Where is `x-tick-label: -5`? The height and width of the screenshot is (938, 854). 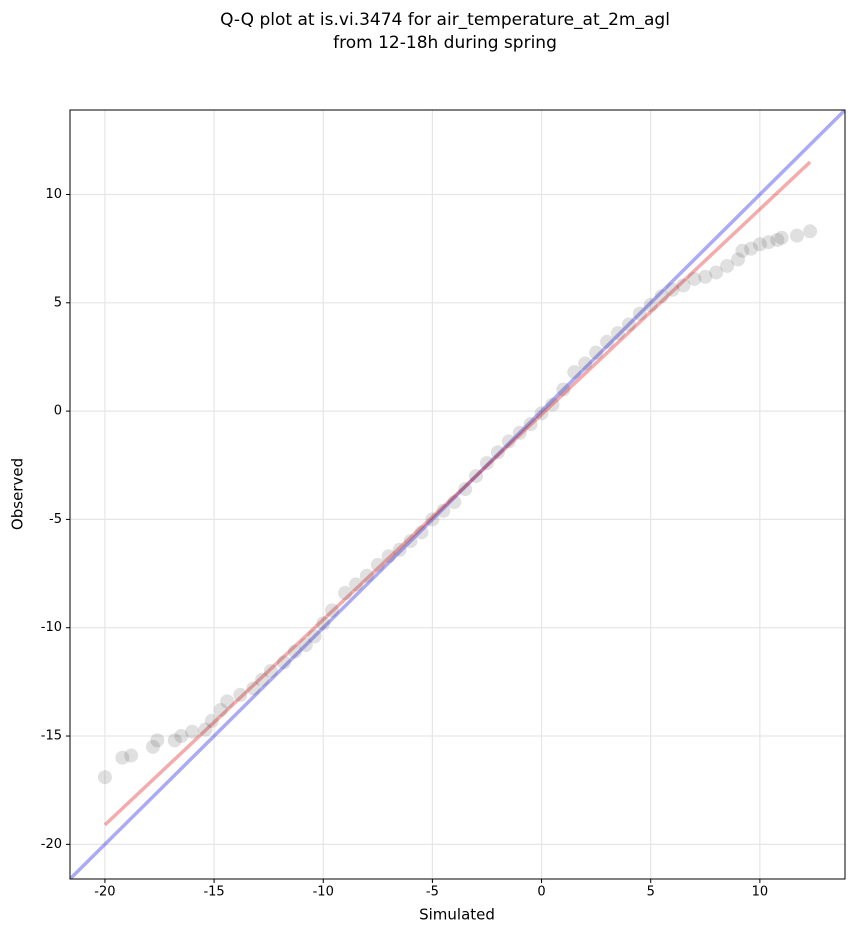 x-tick-label: -5 is located at coordinates (432, 892).